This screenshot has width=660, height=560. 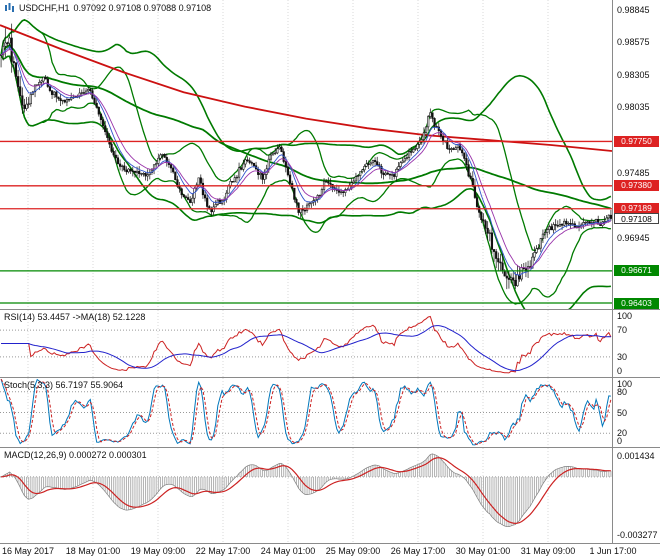 I want to click on price-badge: 0.97189, so click(x=636, y=209).